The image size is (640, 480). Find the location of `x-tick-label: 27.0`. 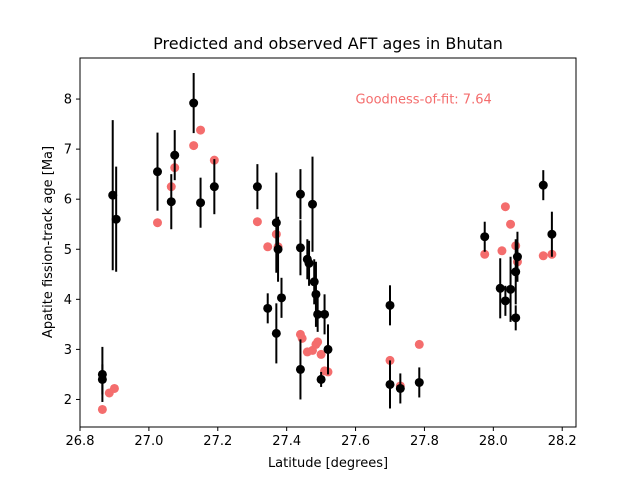

x-tick-label: 27.0 is located at coordinates (148, 441).